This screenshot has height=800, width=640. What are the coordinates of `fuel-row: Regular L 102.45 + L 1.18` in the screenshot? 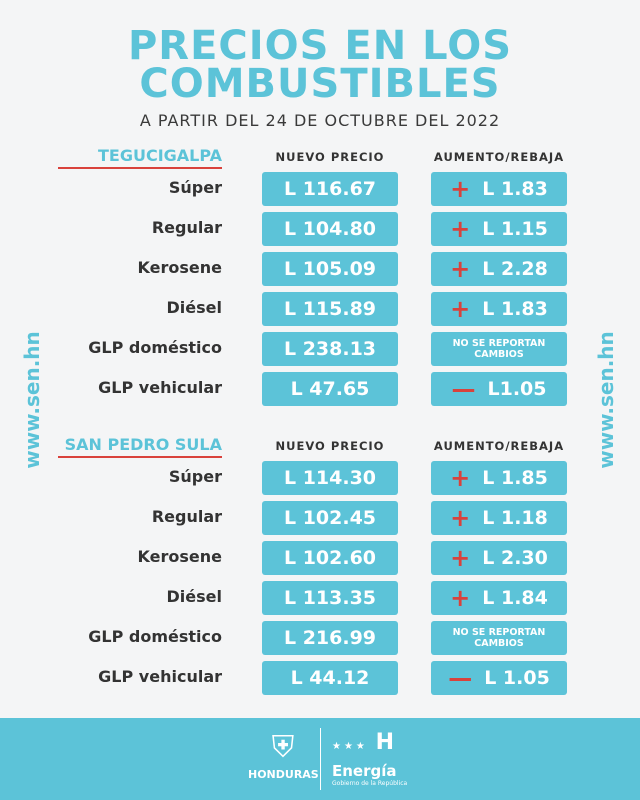 It's located at (320, 518).